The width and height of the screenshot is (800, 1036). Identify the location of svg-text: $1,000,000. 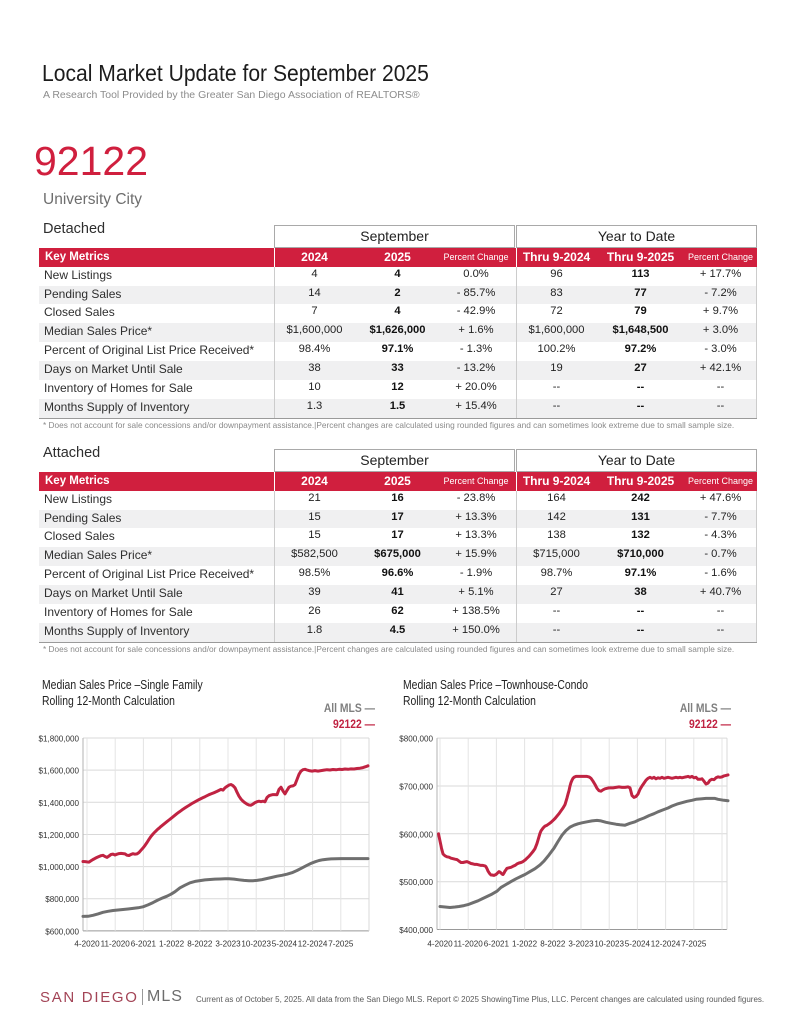
(58, 867).